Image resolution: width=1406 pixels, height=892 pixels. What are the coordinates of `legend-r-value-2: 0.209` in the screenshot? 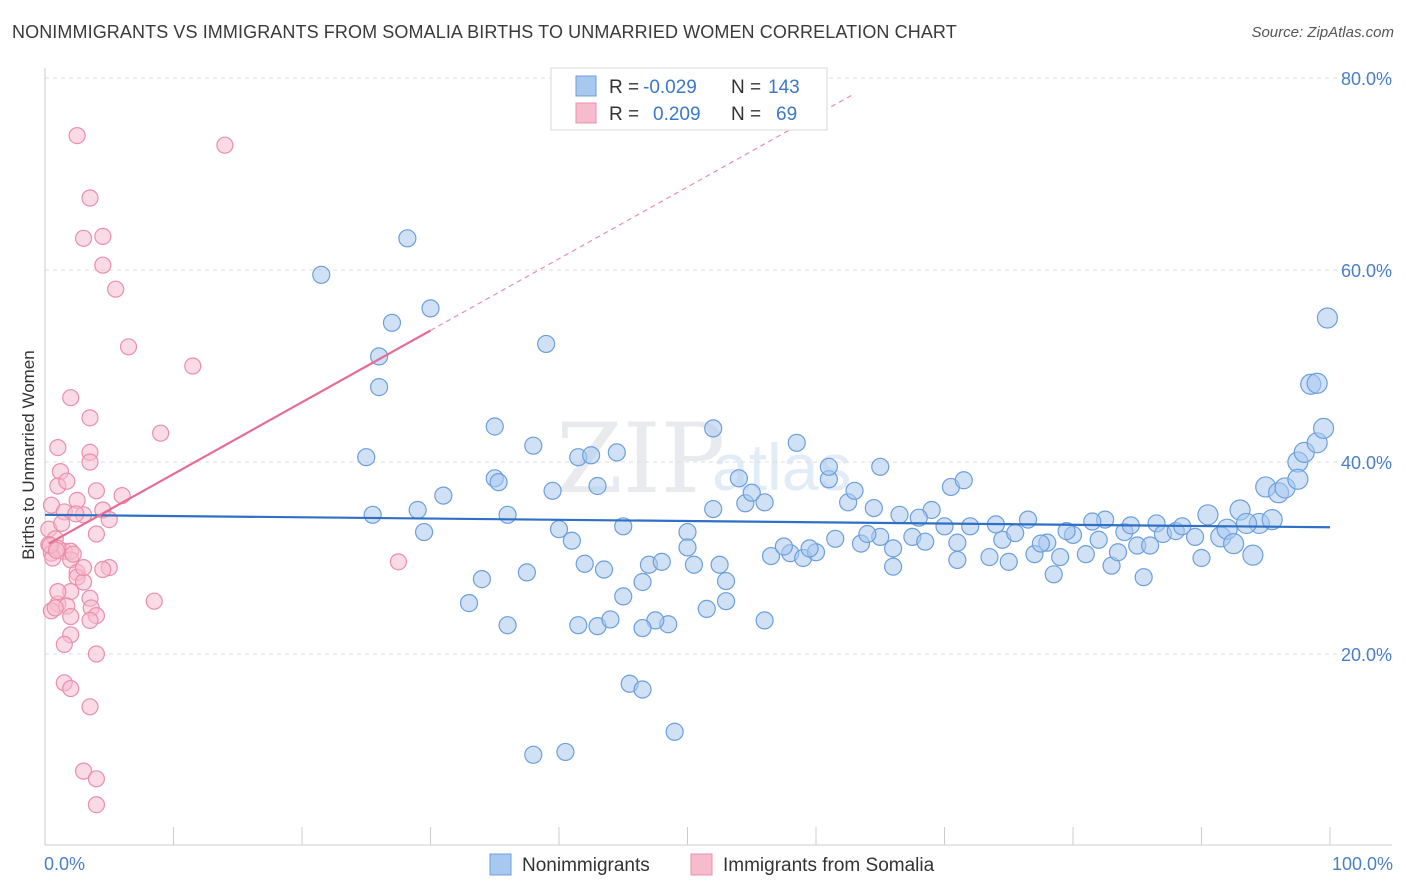 It's located at (677, 114).